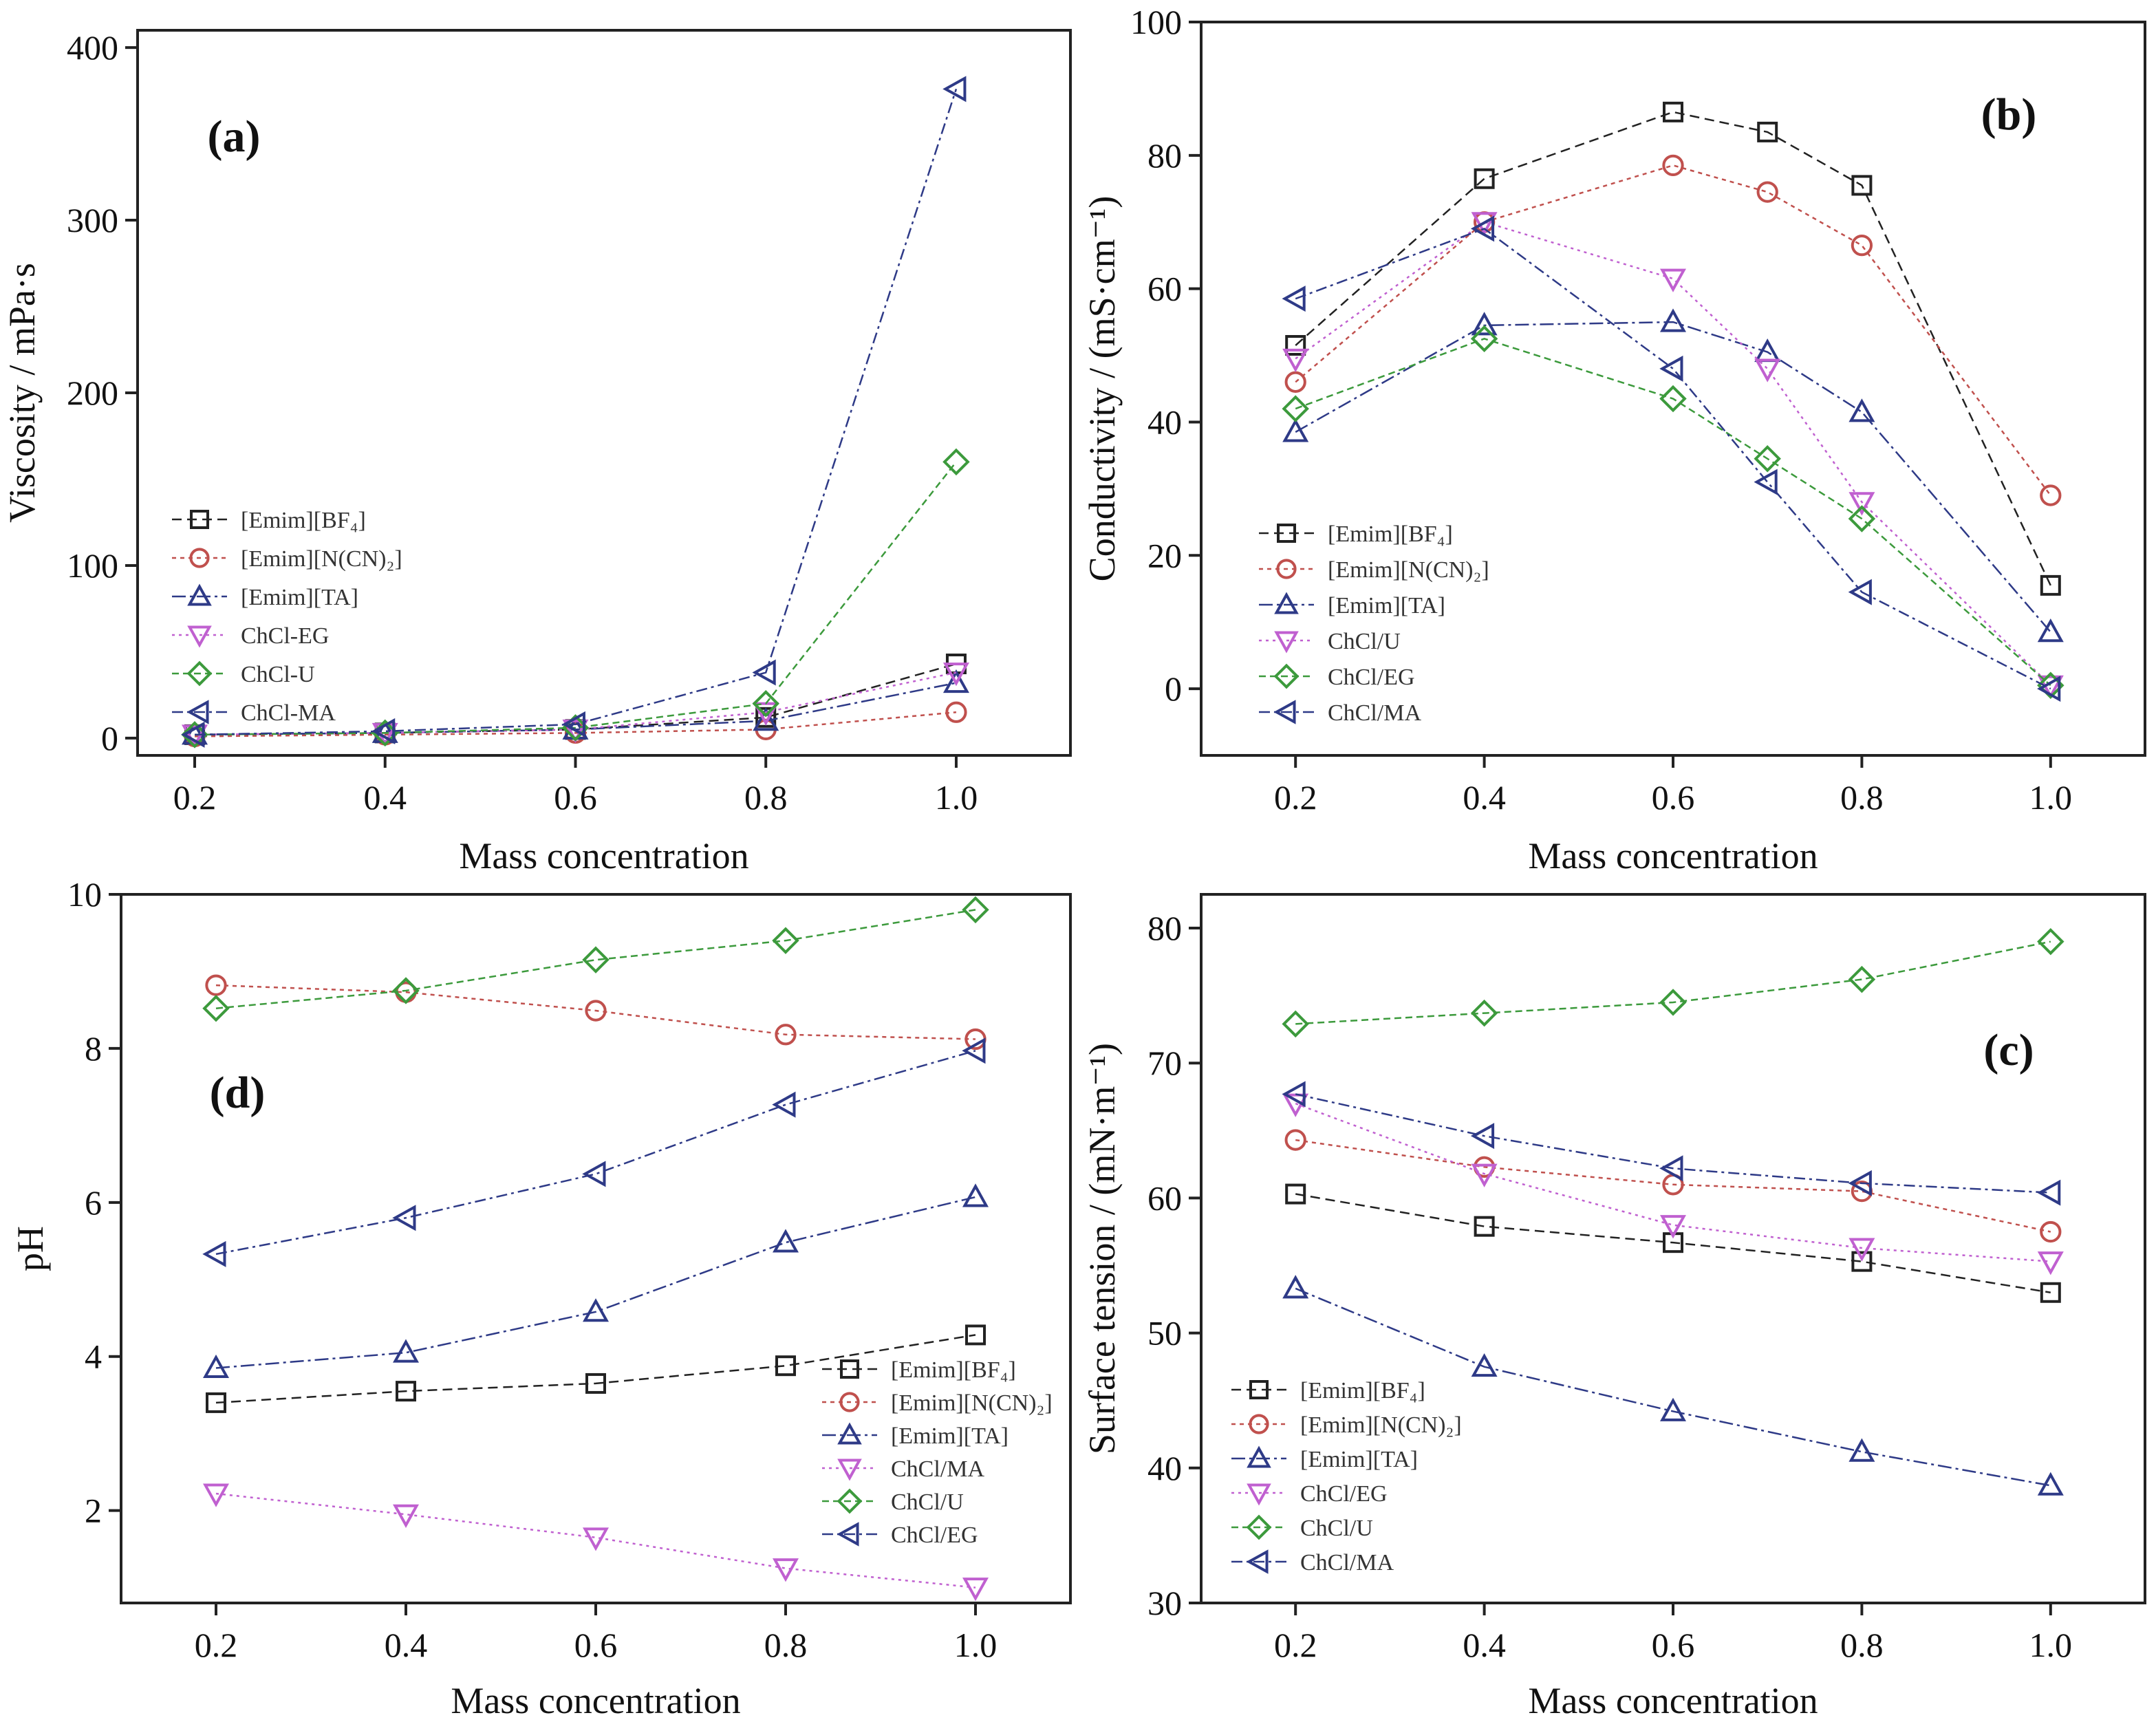 The width and height of the screenshot is (2156, 1733). What do you see at coordinates (84, 895) in the screenshot?
I see `y-tick-label: 10` at bounding box center [84, 895].